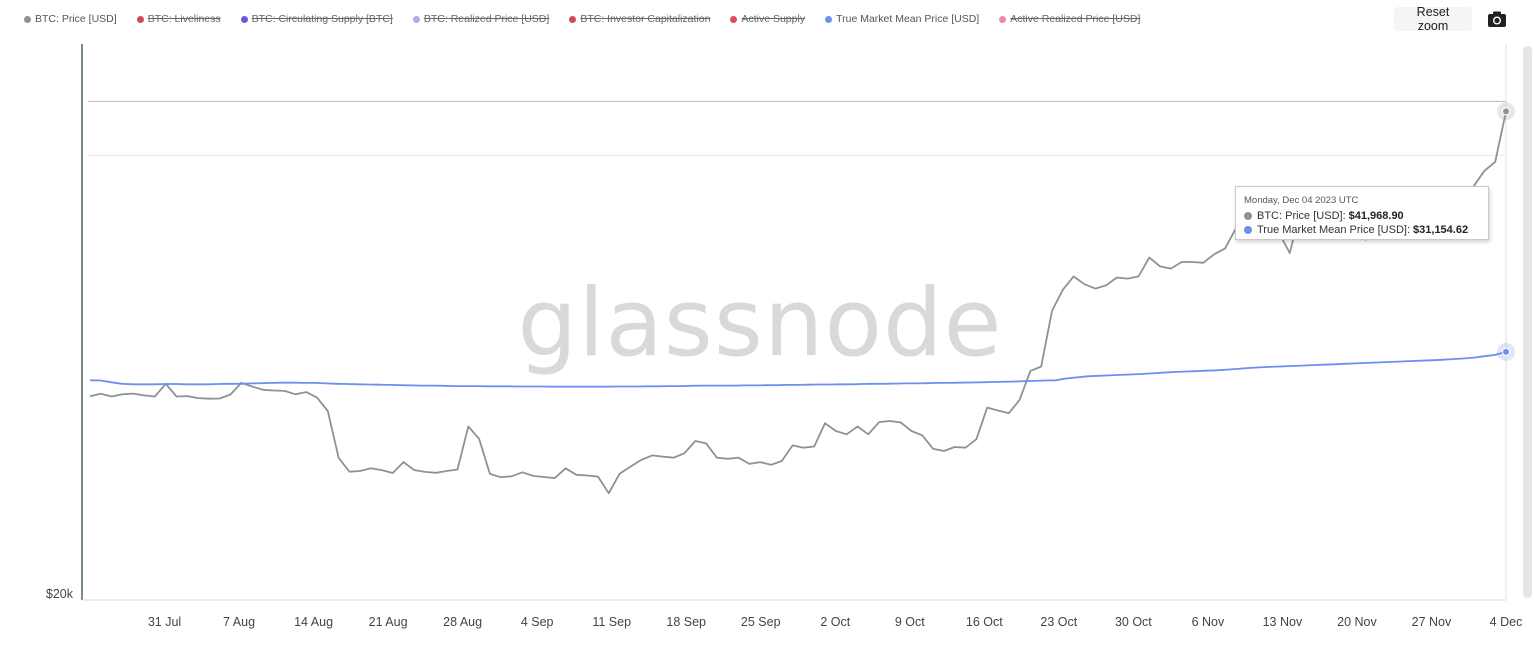 This screenshot has width=1534, height=649. What do you see at coordinates (645, 19) in the screenshot?
I see `legend-label: BTC: Investor Capitalization` at bounding box center [645, 19].